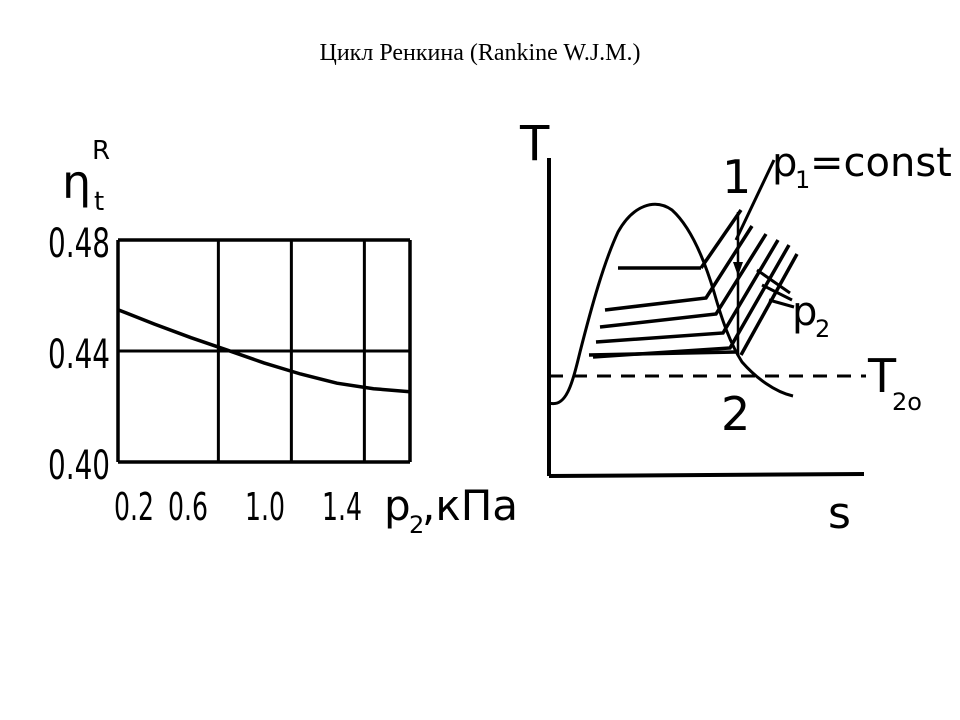 The width and height of the screenshot is (960, 720). Describe the element at coordinates (134, 507) in the screenshot. I see `x-tick-label: 0.2` at that location.